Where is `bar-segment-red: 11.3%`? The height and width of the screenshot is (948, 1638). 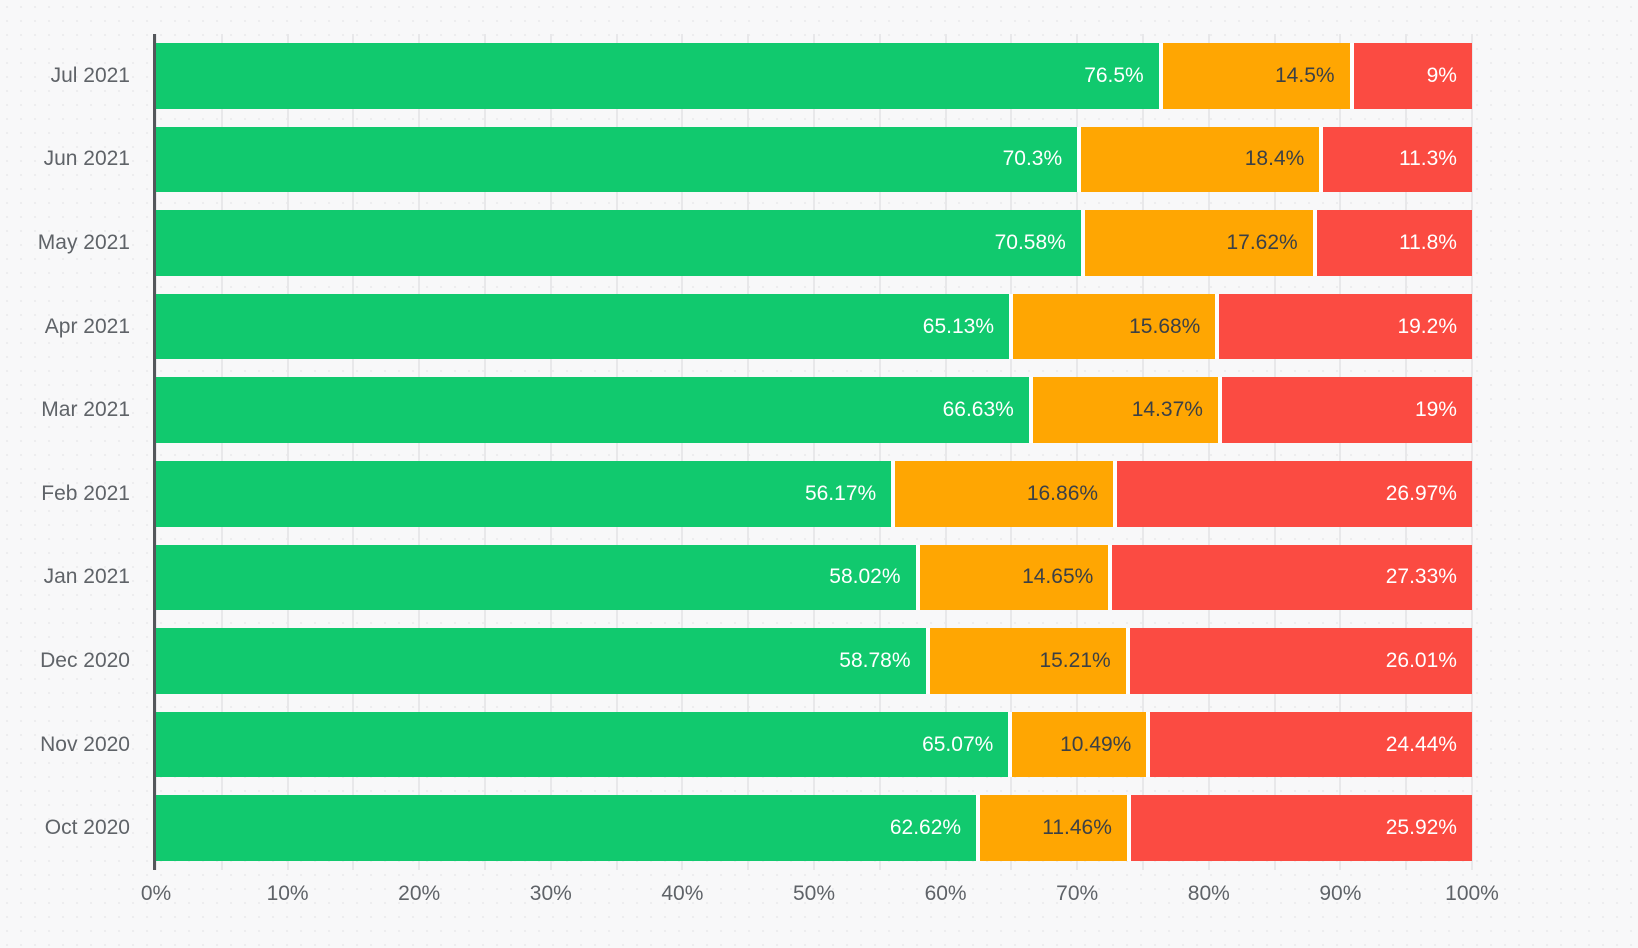
bar-segment-red: 11.3% is located at coordinates (1397, 159).